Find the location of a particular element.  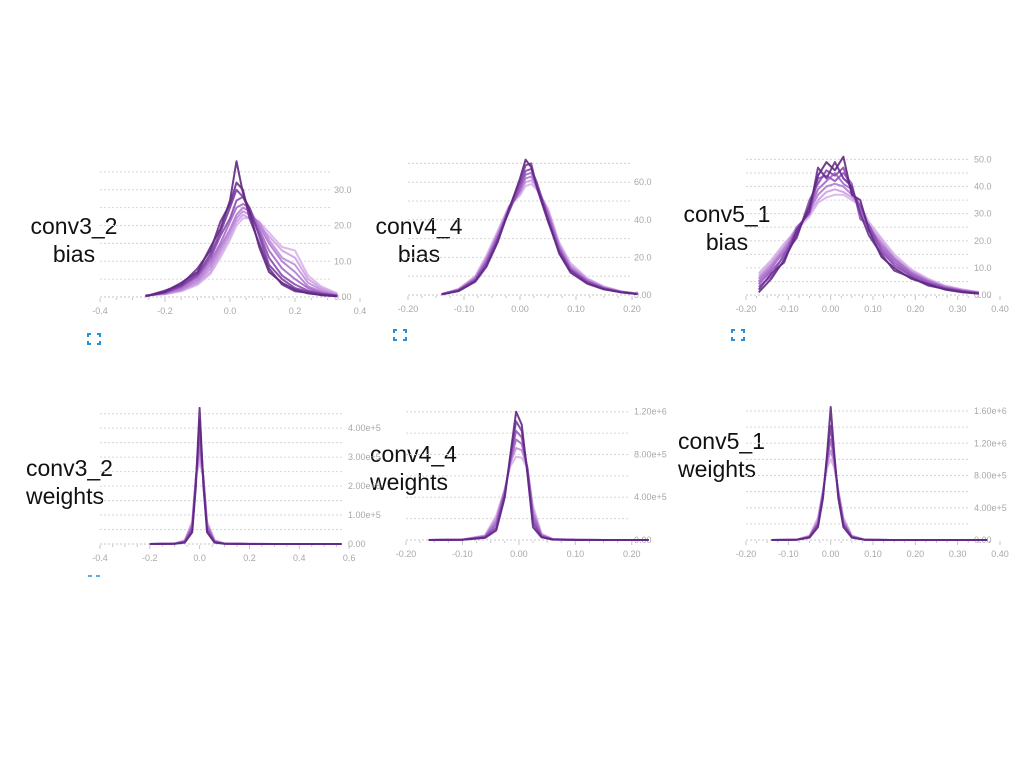

y-tick-label: 1.00e+5 is located at coordinates (364, 515).